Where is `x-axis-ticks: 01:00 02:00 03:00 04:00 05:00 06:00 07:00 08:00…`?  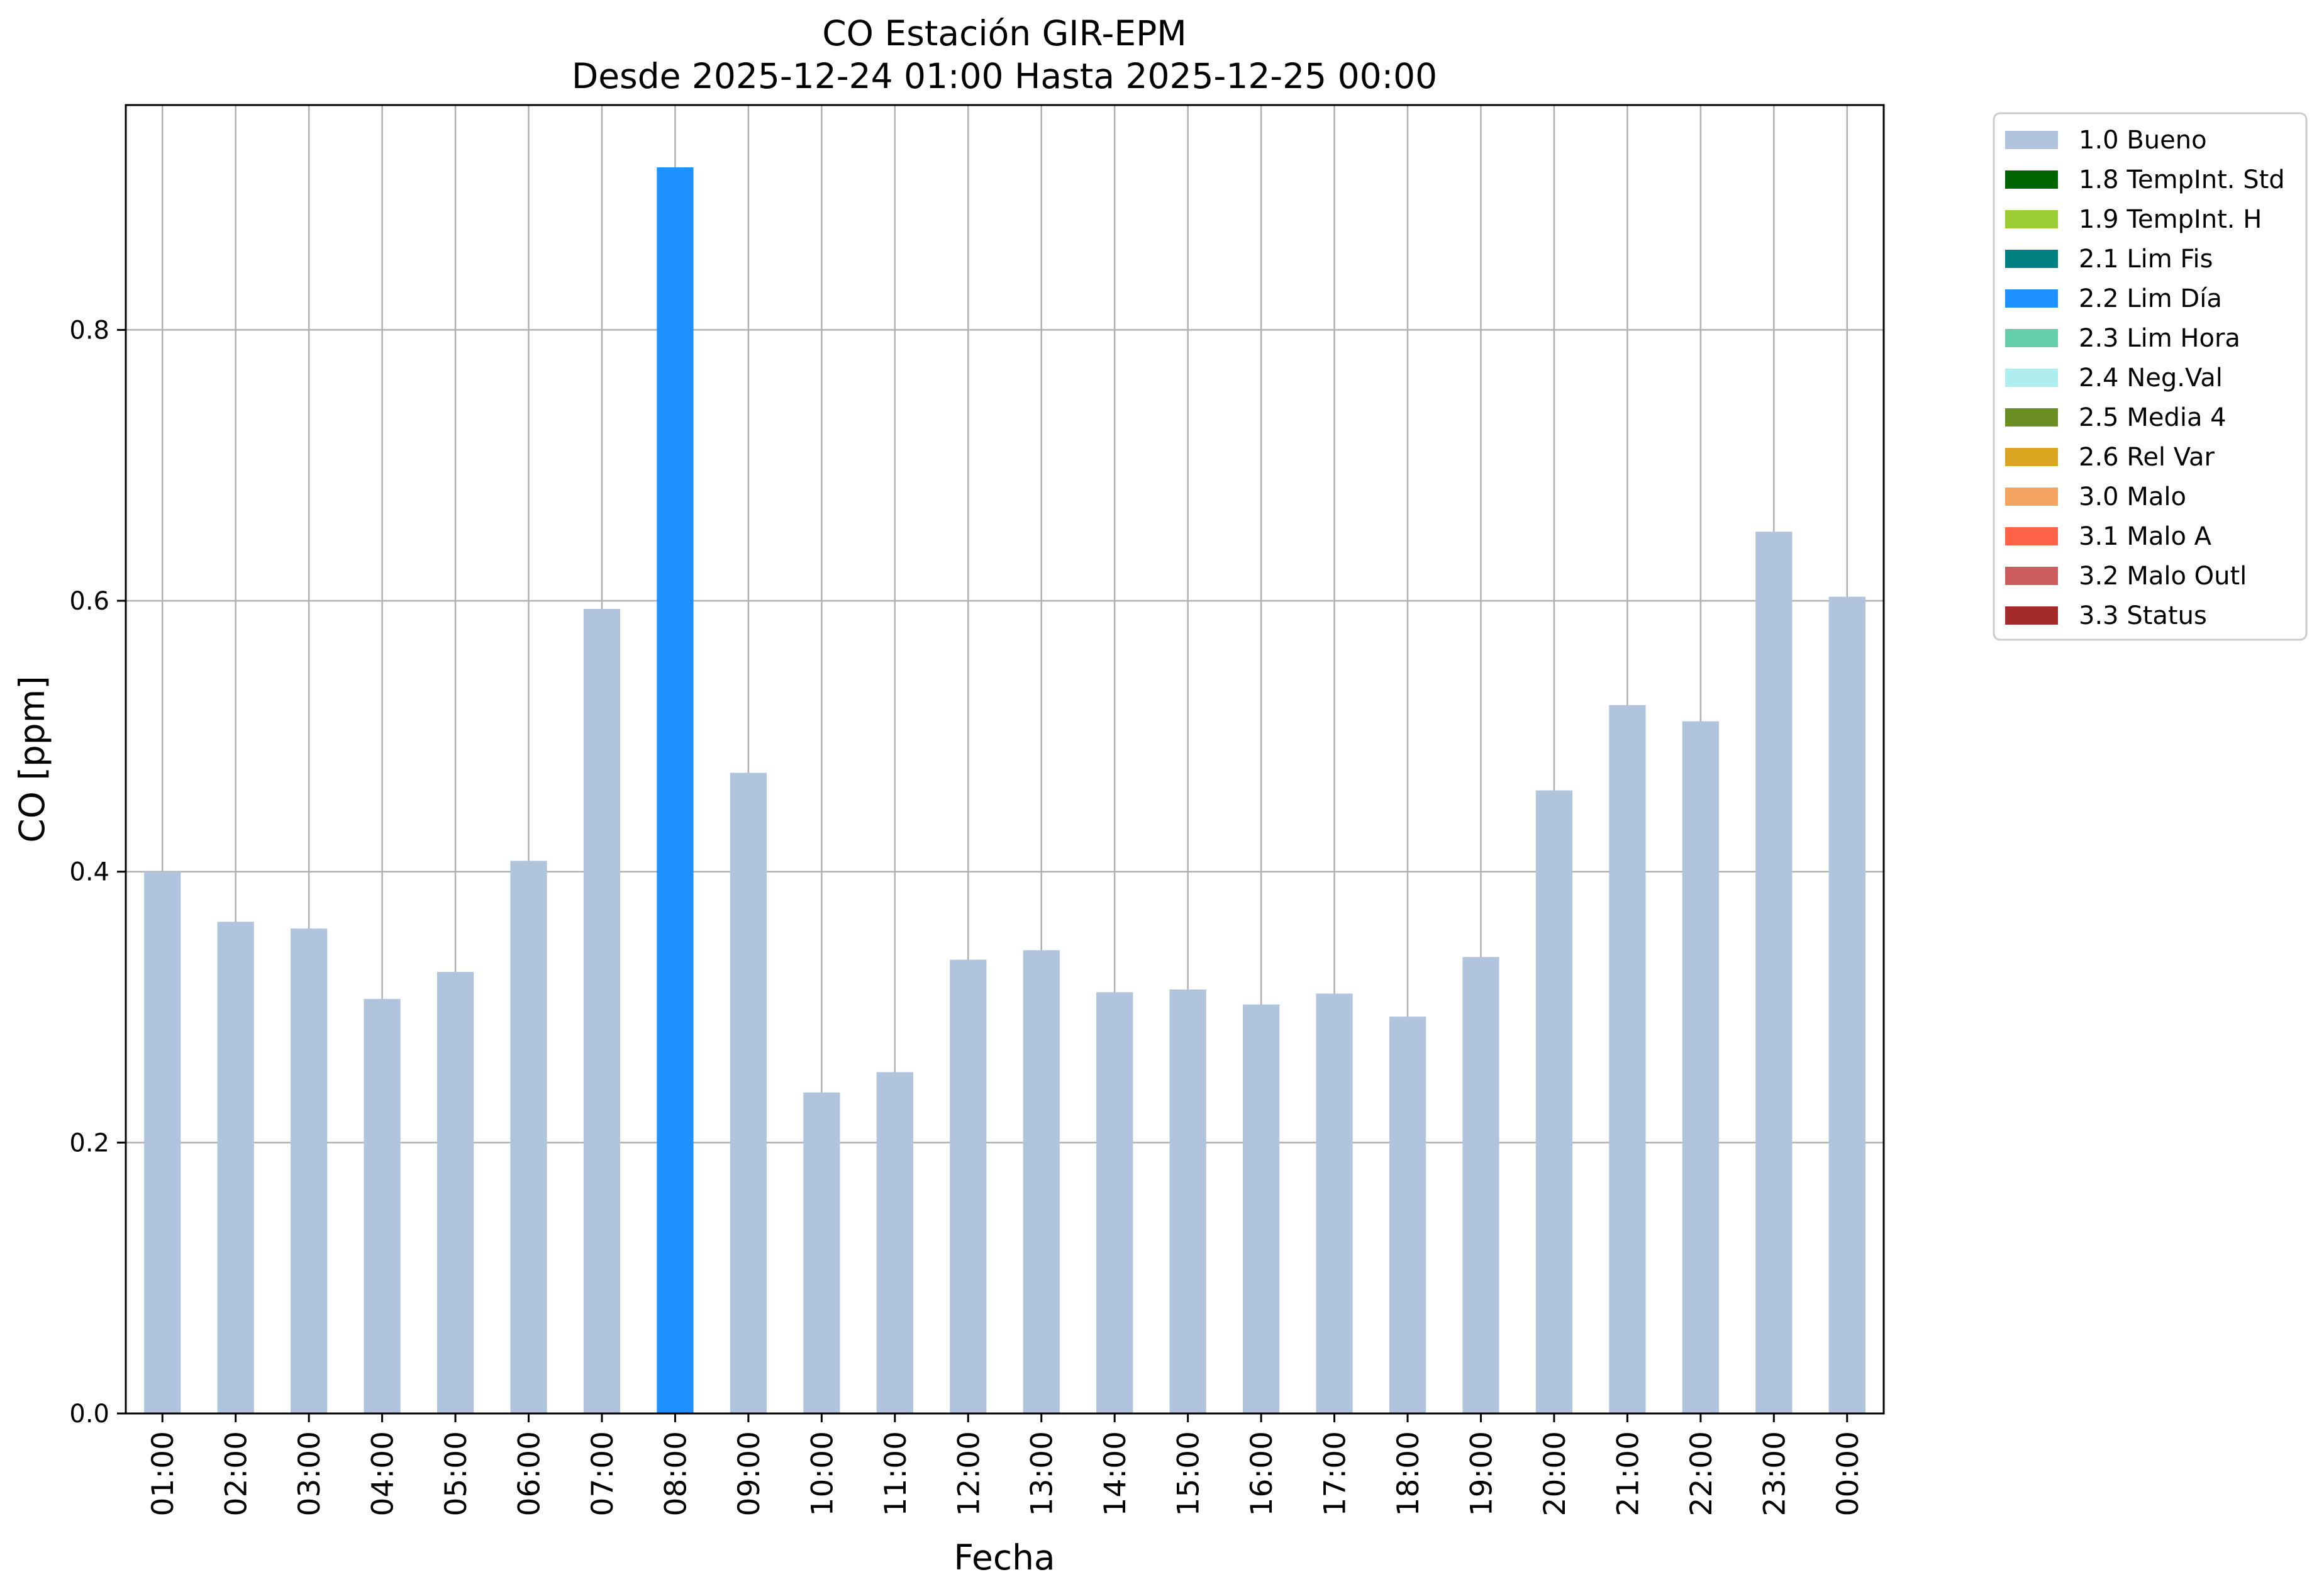 x-axis-ticks: 01:00 02:00 03:00 04:00 05:00 06:00 07:00 08:00… is located at coordinates (1005, 1464).